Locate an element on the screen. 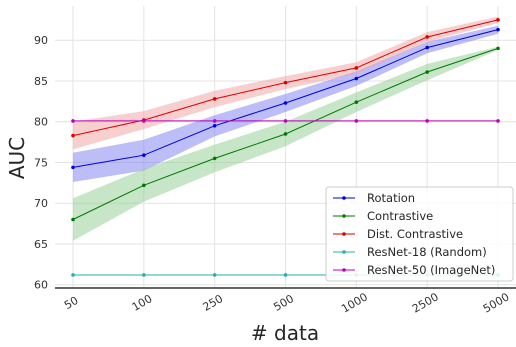 The image size is (516, 347). y-tick-label: 80 is located at coordinates (41, 122).